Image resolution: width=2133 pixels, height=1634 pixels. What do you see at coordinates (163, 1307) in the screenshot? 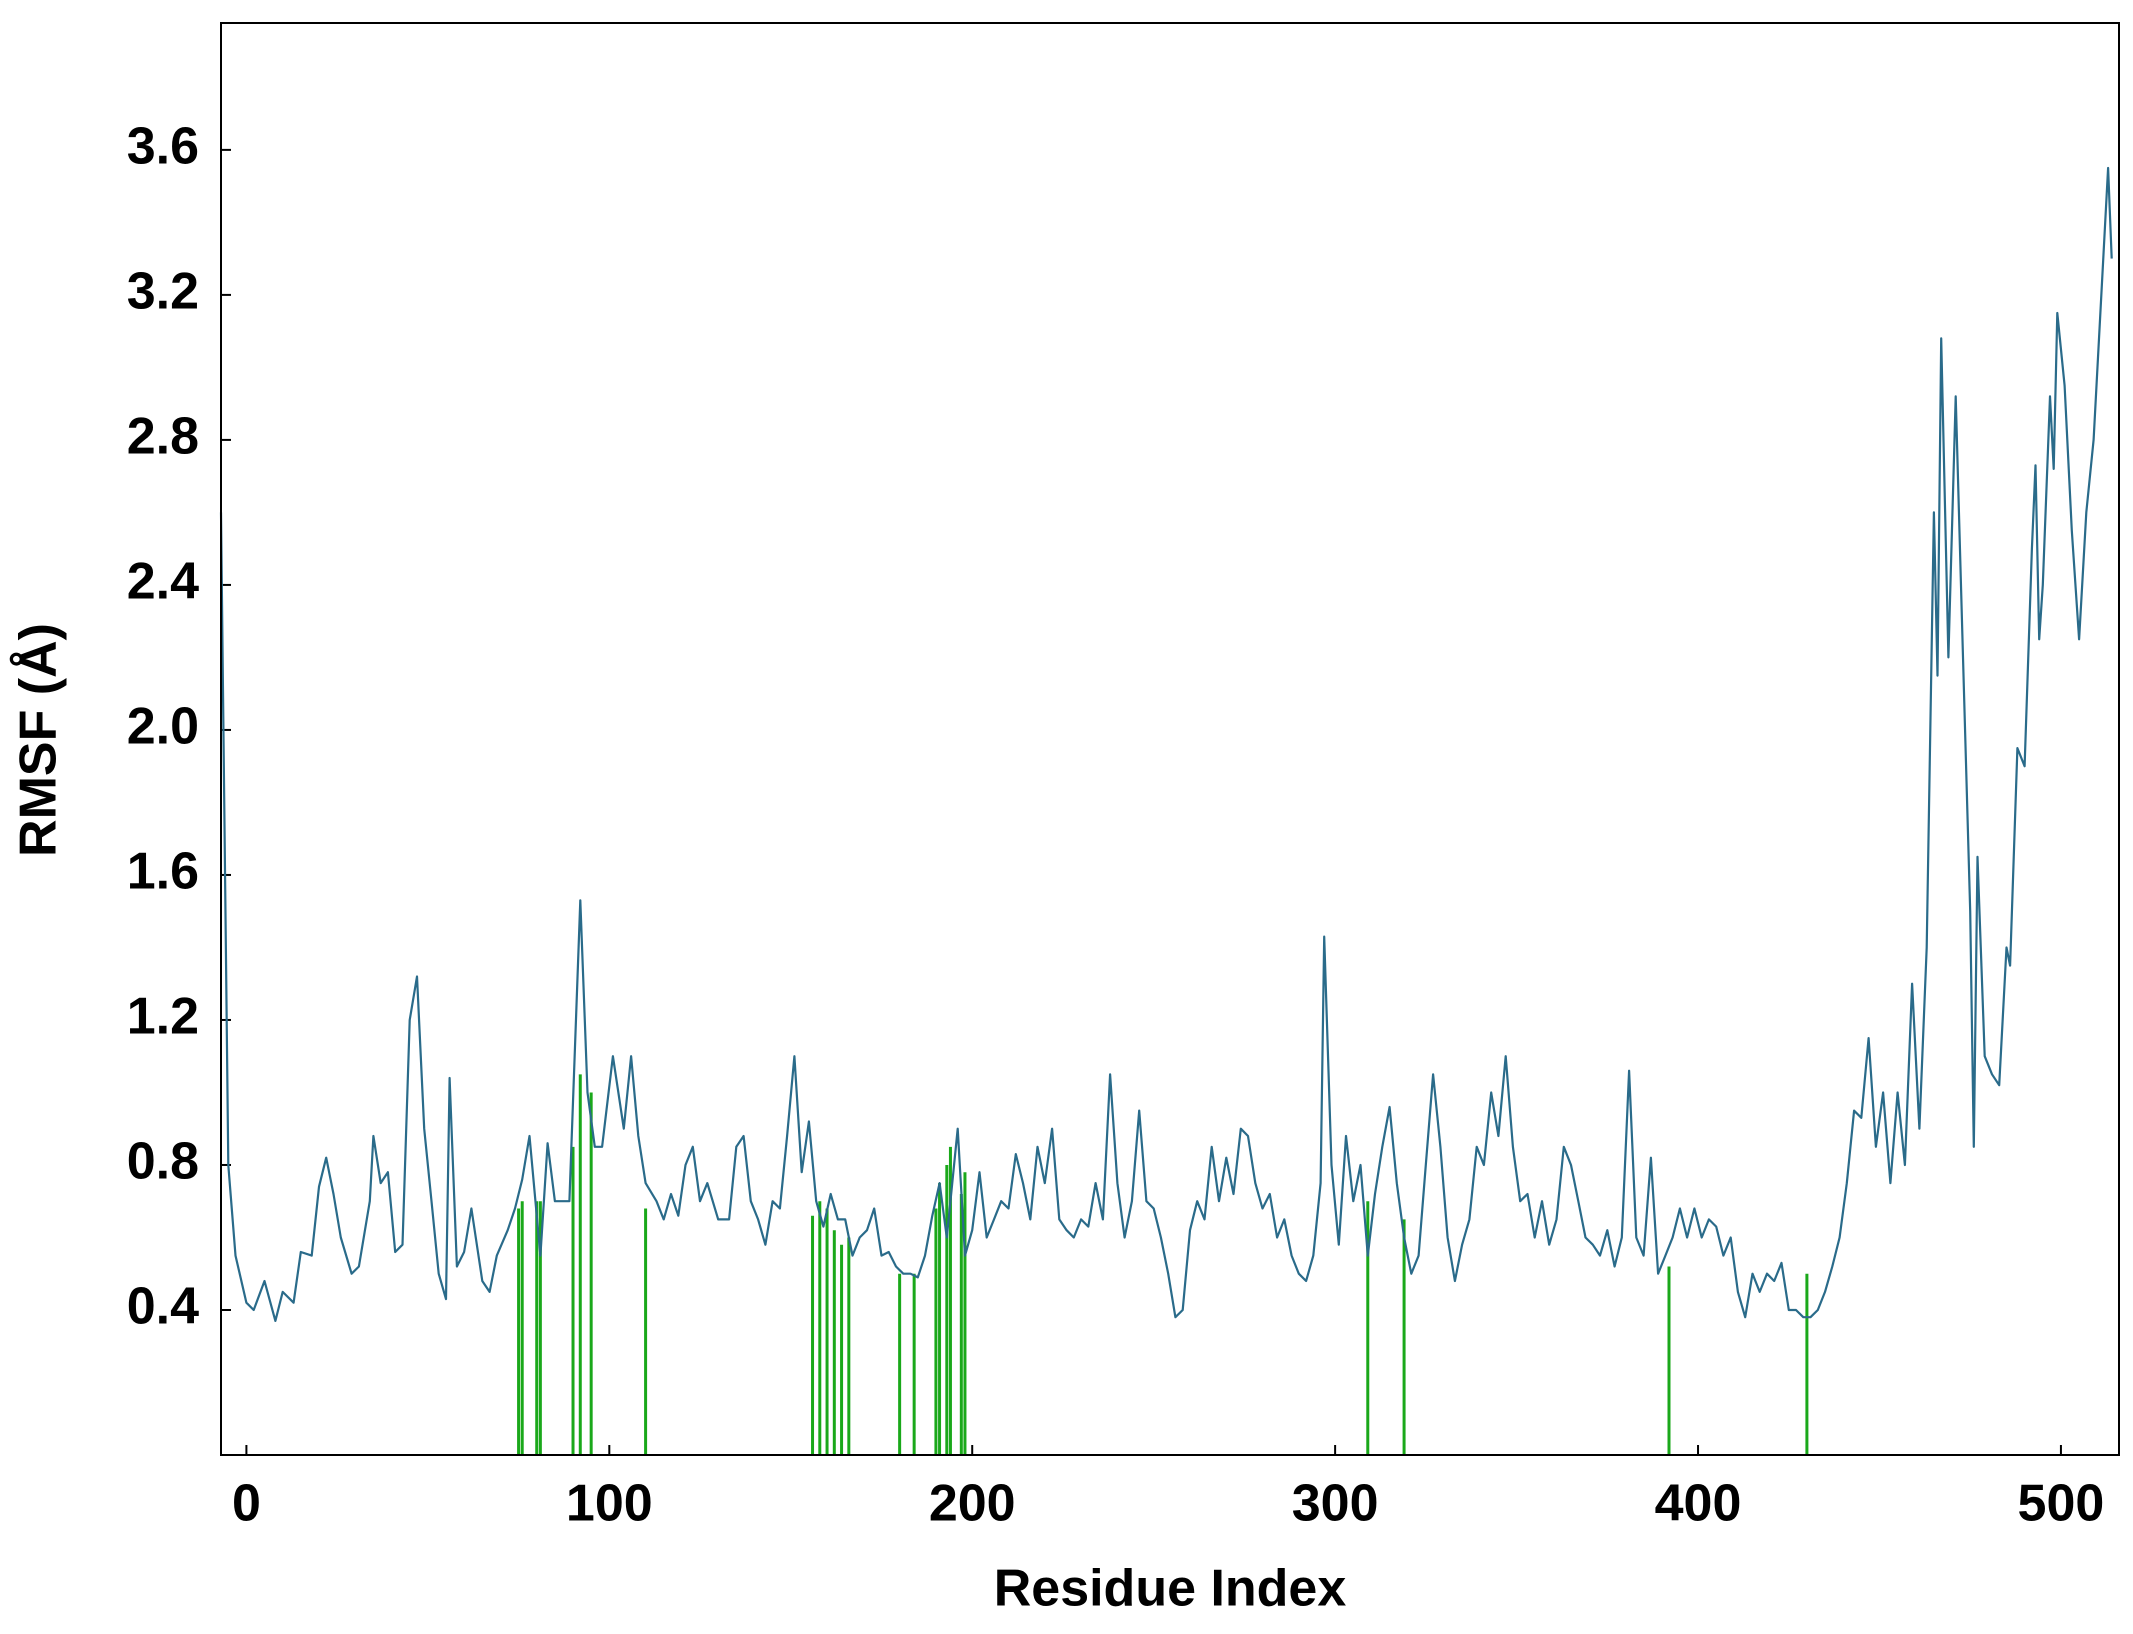
I see `y-tick-label: 0.4` at bounding box center [163, 1307].